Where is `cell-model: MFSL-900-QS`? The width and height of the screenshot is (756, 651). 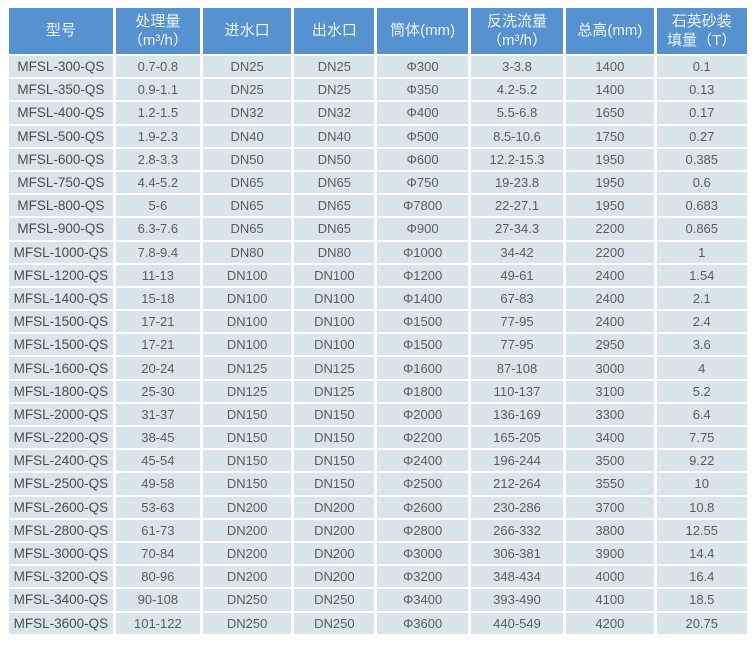
cell-model: MFSL-900-QS is located at coordinates (61, 229).